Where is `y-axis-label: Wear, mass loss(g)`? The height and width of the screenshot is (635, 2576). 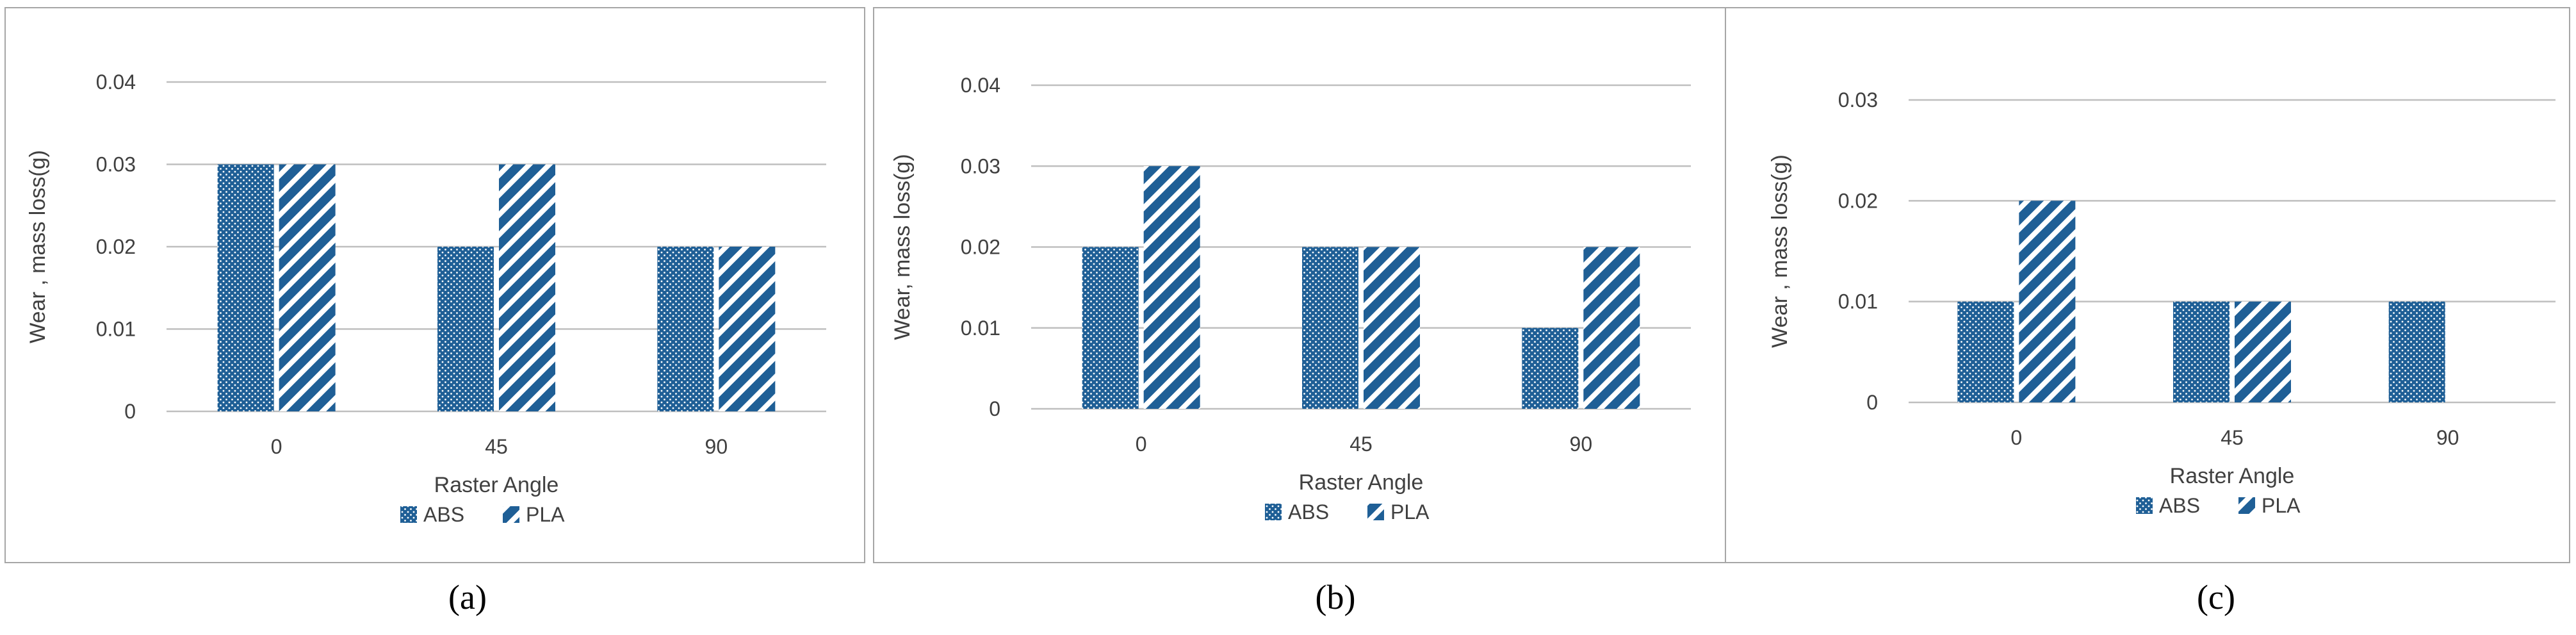
y-axis-label: Wear, mass loss(g) is located at coordinates (902, 247).